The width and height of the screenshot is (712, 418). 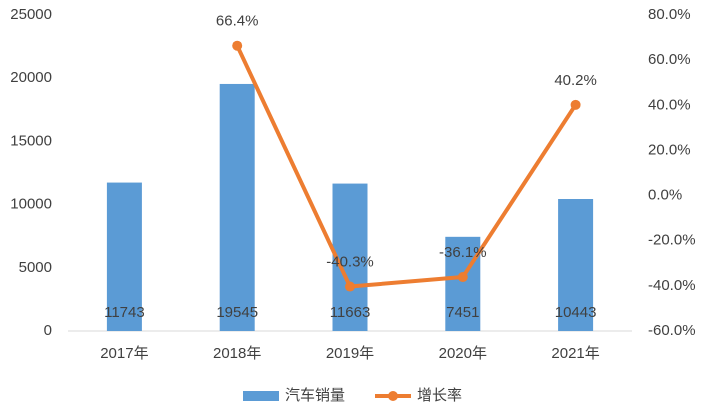 What do you see at coordinates (672, 240) in the screenshot?
I see `y2-tick-label: -20.0%` at bounding box center [672, 240].